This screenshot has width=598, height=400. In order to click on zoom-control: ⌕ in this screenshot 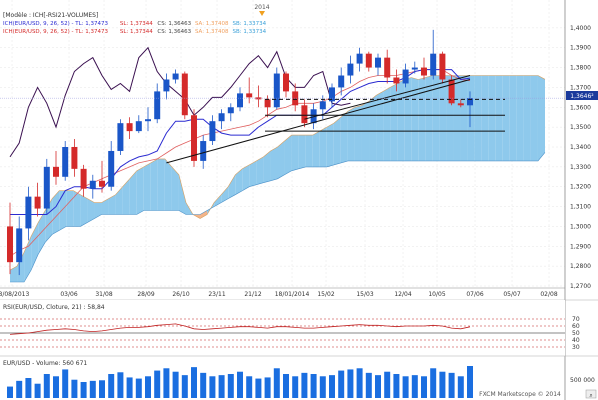, I will do `click(591, 394)`.